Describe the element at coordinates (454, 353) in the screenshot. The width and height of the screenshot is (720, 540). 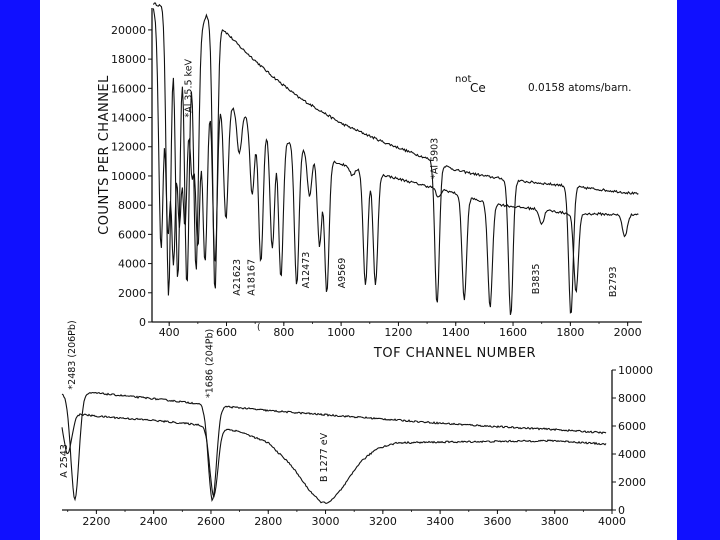
I see `top-x-axis-label: TOF CHANNEL NUMBER` at that location.